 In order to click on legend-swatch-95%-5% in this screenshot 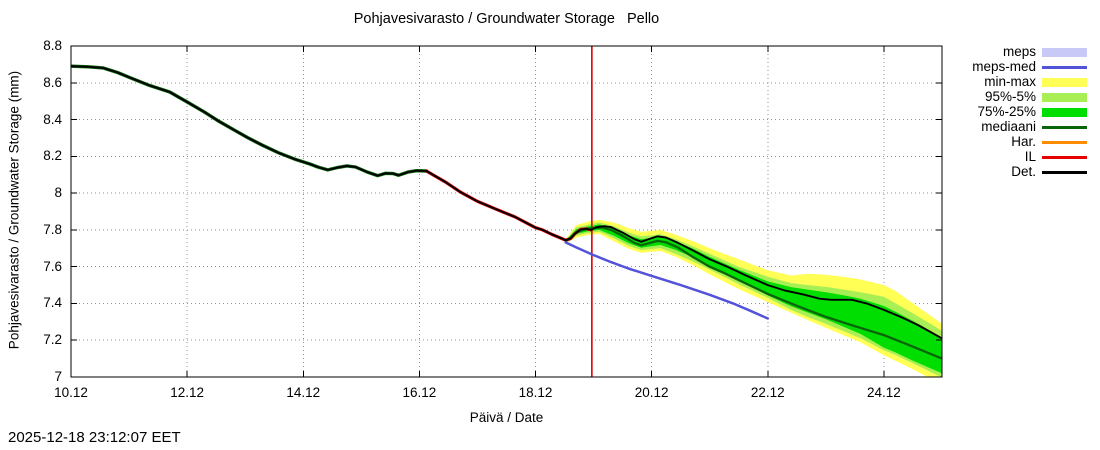, I will do `click(1064, 97)`.